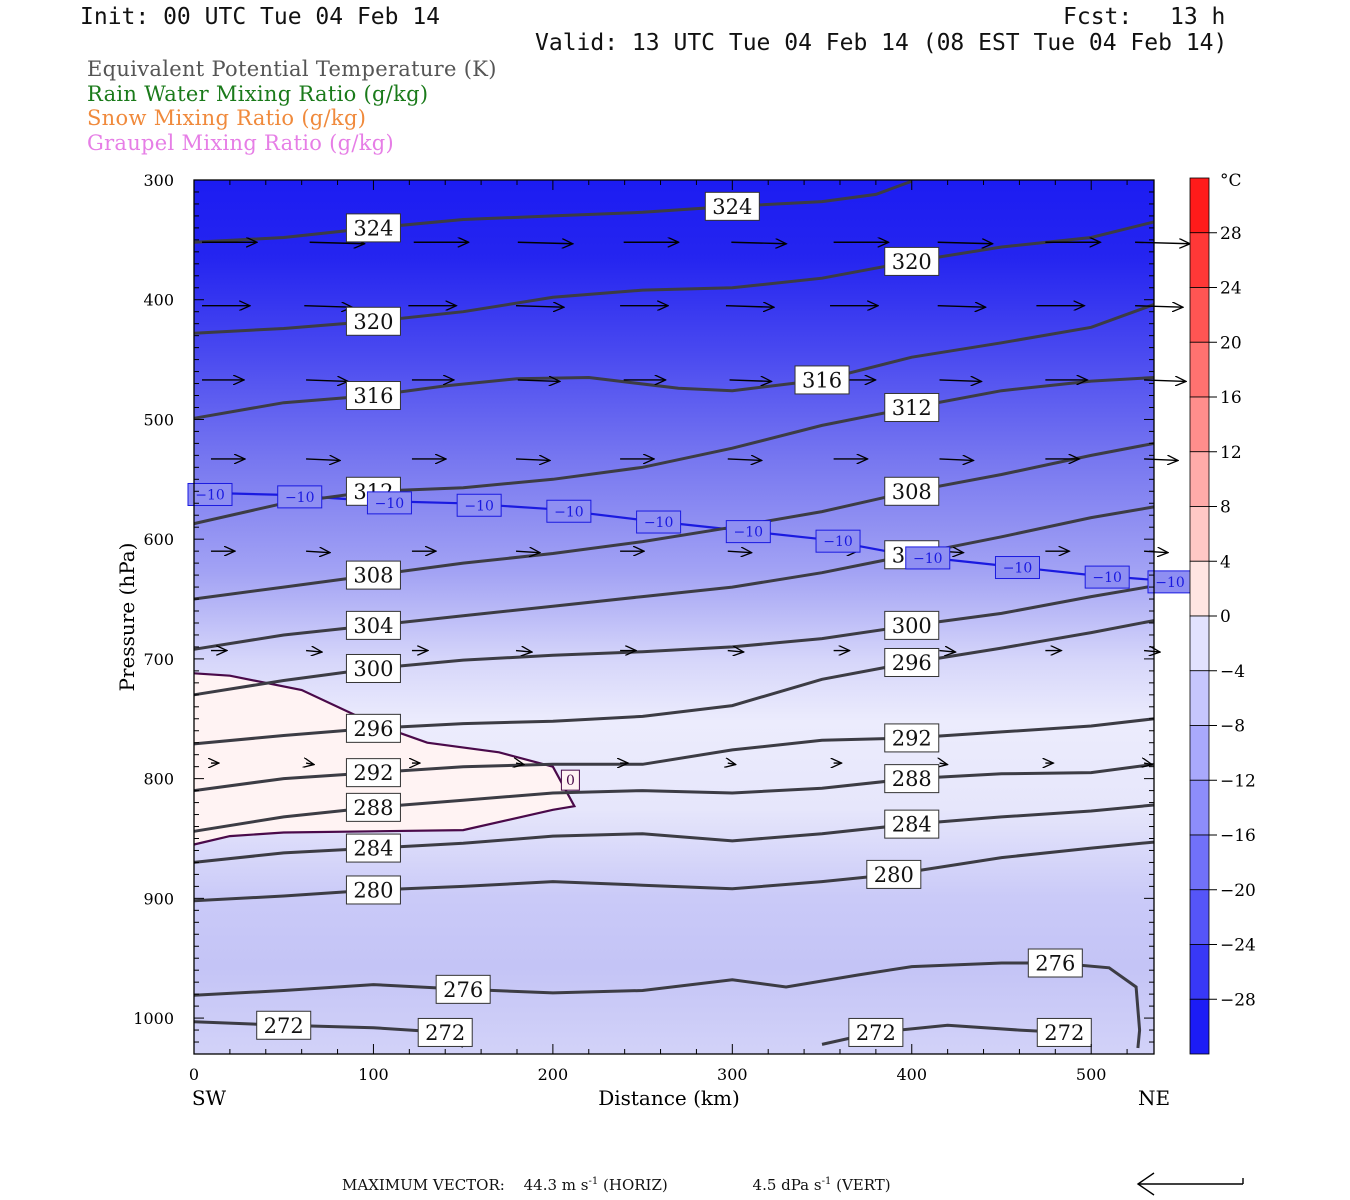 Image resolution: width=1350 pixels, height=1200 pixels. Describe the element at coordinates (158, 419) in the screenshot. I see `y-tick-label: 500` at that location.